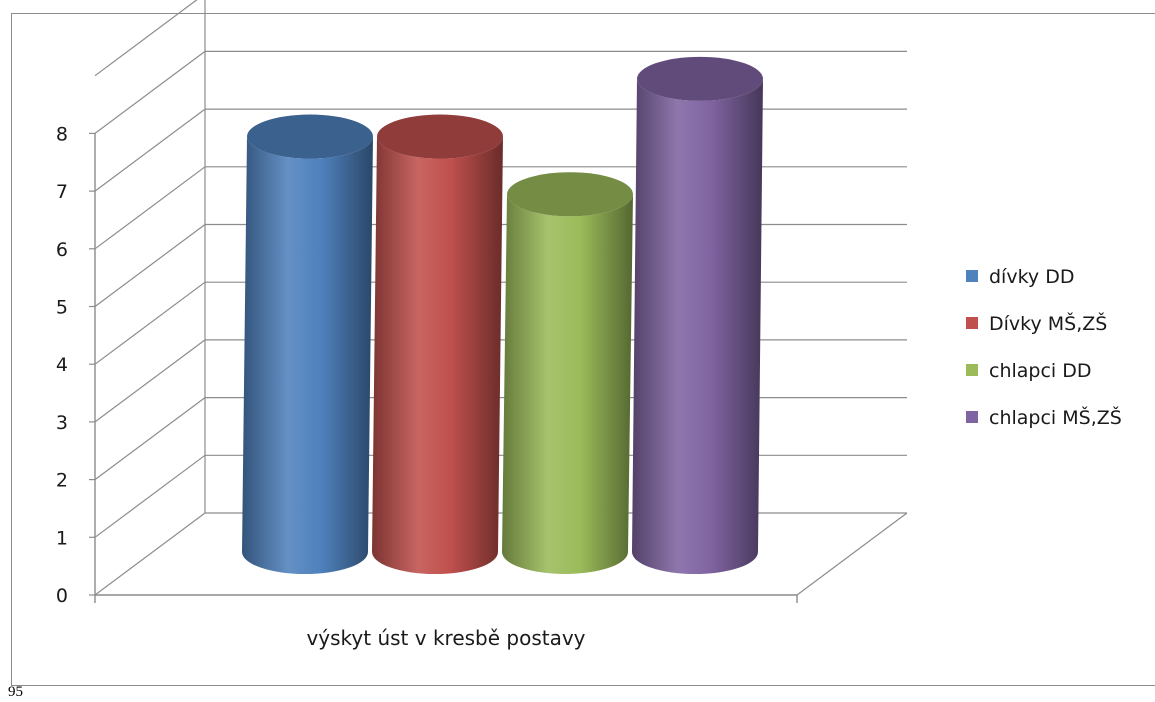  I want to click on y-tick-label: 0, so click(62, 596).